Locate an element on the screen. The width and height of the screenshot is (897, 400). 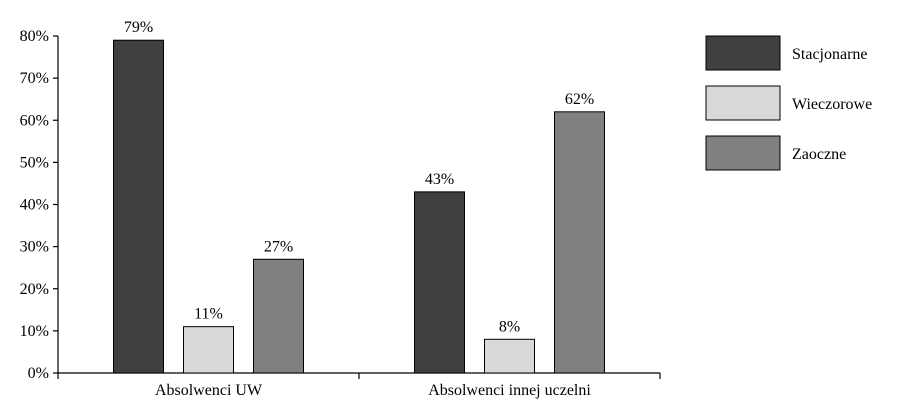
y-tick-label: 70% is located at coordinates (34, 78).